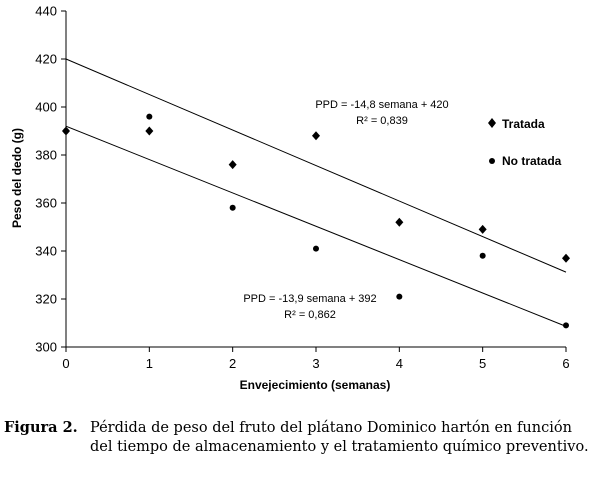 The image size is (598, 487). What do you see at coordinates (492, 161) in the screenshot?
I see `legend-marker-no-tratada` at bounding box center [492, 161].